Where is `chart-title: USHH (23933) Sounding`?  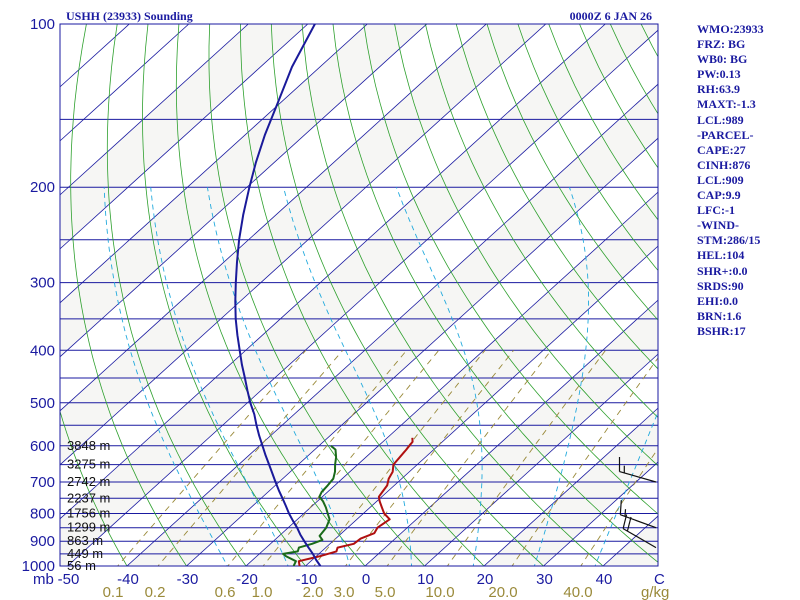
chart-title: USHH (23933) Sounding is located at coordinates (129, 16).